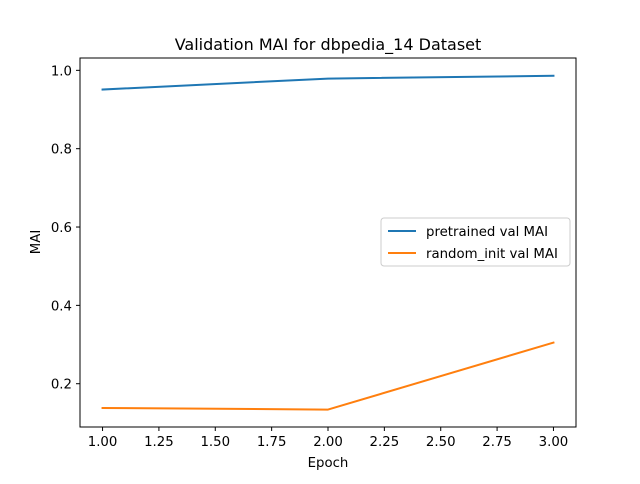 This screenshot has height=484, width=640. What do you see at coordinates (61, 150) in the screenshot?
I see `y-tick-label: 0.8` at bounding box center [61, 150].